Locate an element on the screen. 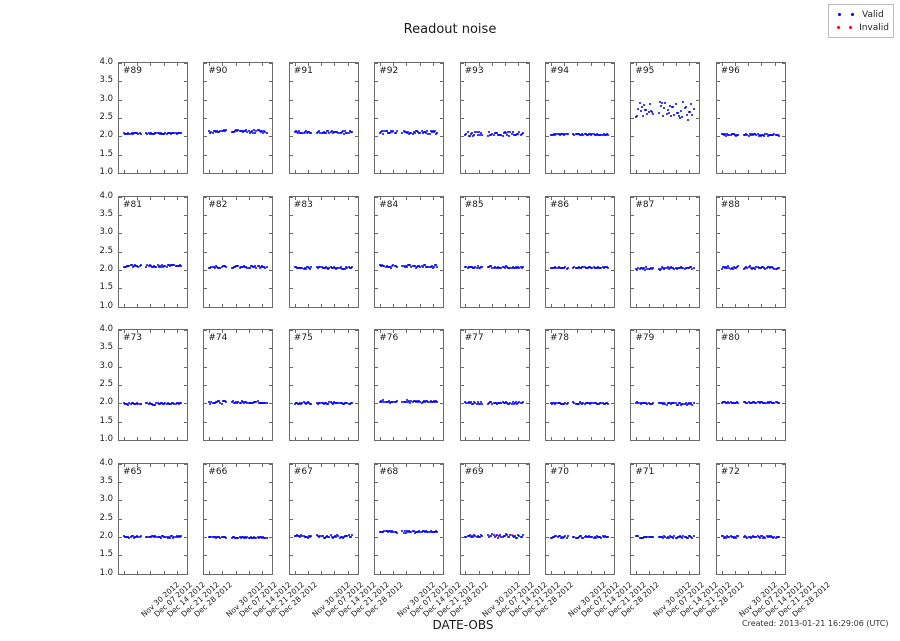 This screenshot has width=900, height=641. y-tick-label: 3.0 is located at coordinates (106, 365).